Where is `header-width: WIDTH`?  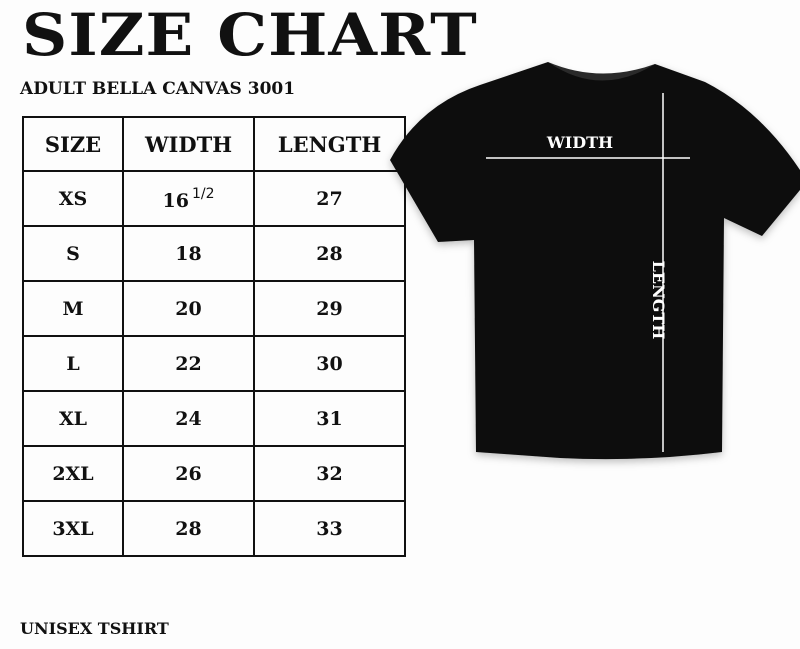
header-width: WIDTH is located at coordinates (188, 144).